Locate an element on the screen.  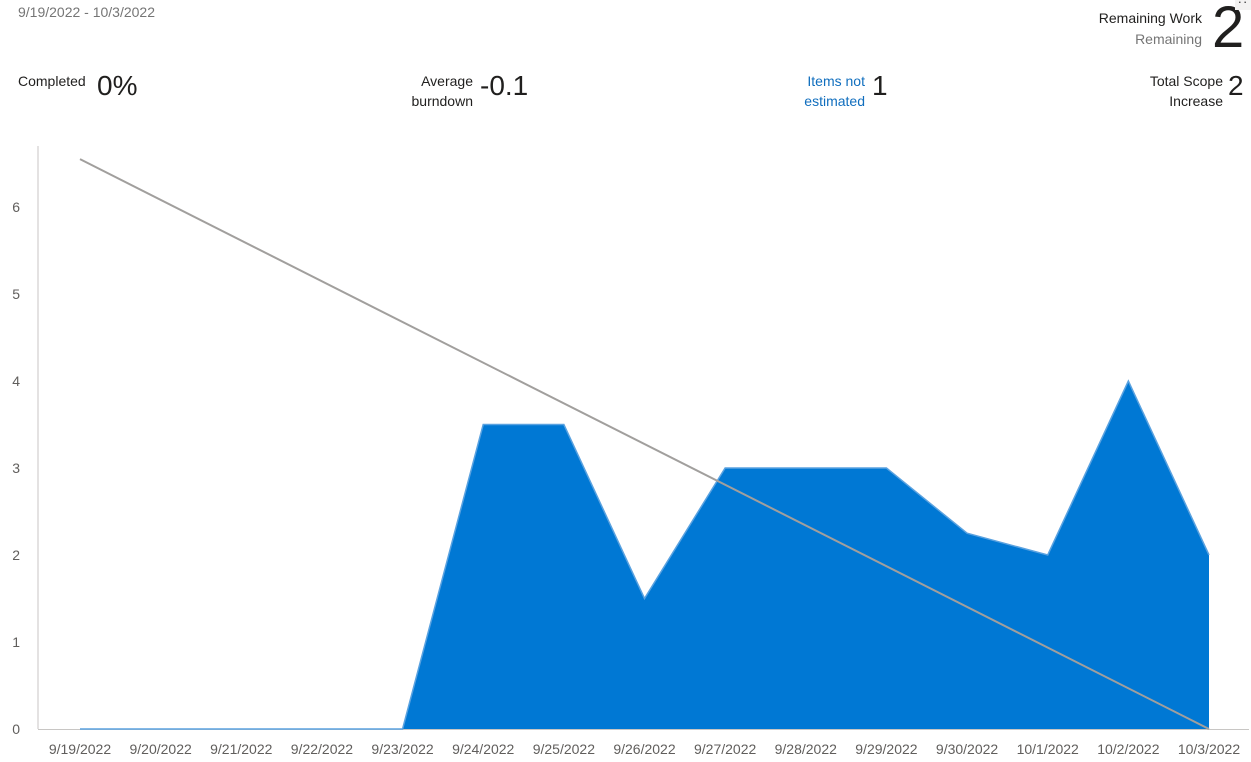
x-tick-label: 10/1/2022 is located at coordinates (1048, 749).